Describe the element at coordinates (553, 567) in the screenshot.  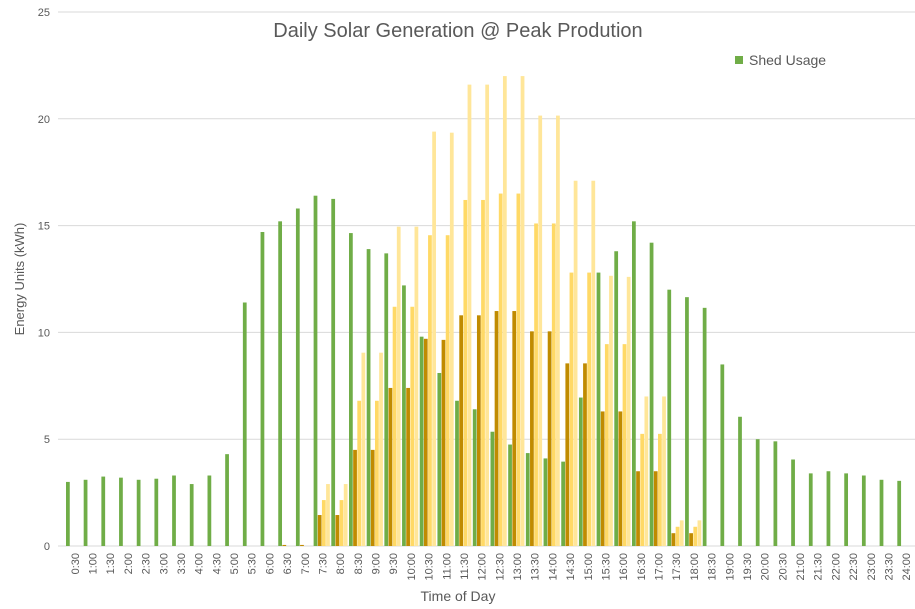
I see `x-tick-label: 14:00` at that location.